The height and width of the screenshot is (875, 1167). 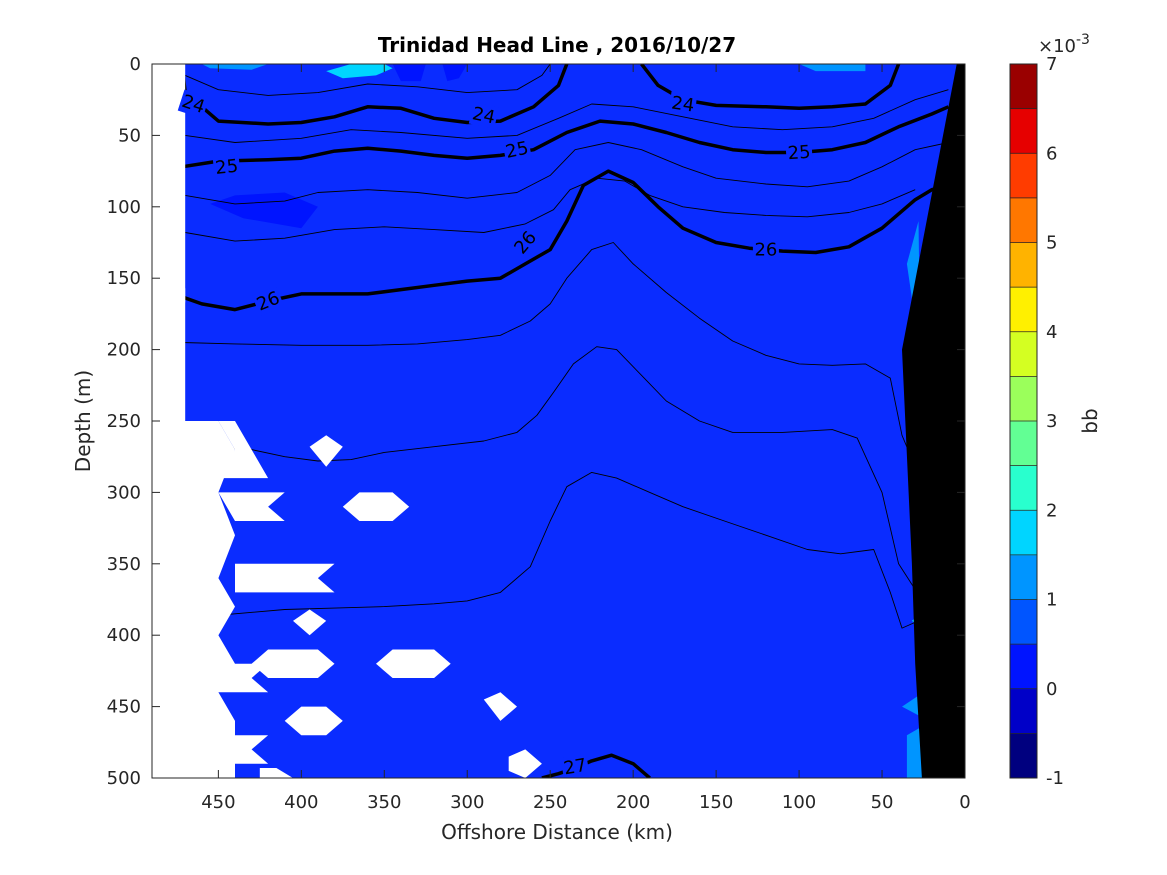 What do you see at coordinates (129, 135) in the screenshot?
I see `y-tick-label: 50` at bounding box center [129, 135].